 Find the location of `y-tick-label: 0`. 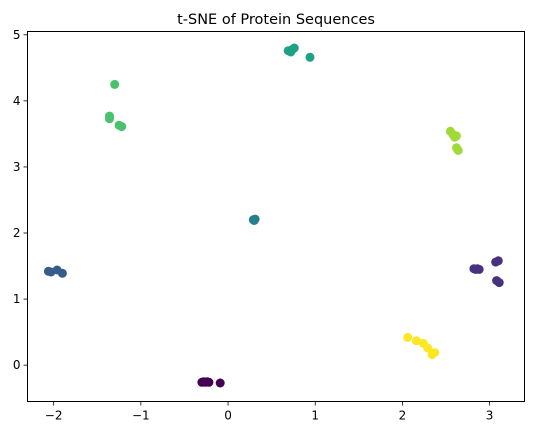

y-tick-label: 0 is located at coordinates (17, 365).